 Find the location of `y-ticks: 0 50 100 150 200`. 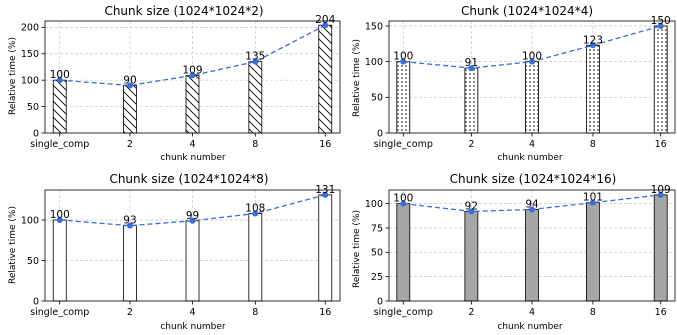

y-ticks: 0 50 100 150 200 is located at coordinates (33, 81).